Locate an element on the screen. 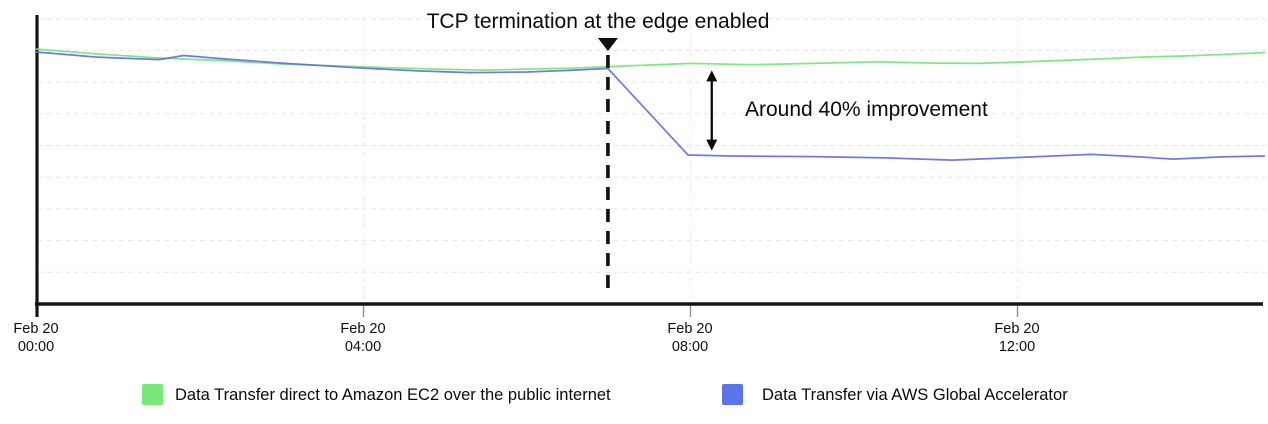 This screenshot has width=1268, height=424. x-tick-label-0000: Feb 20 00:00 is located at coordinates (35, 338).